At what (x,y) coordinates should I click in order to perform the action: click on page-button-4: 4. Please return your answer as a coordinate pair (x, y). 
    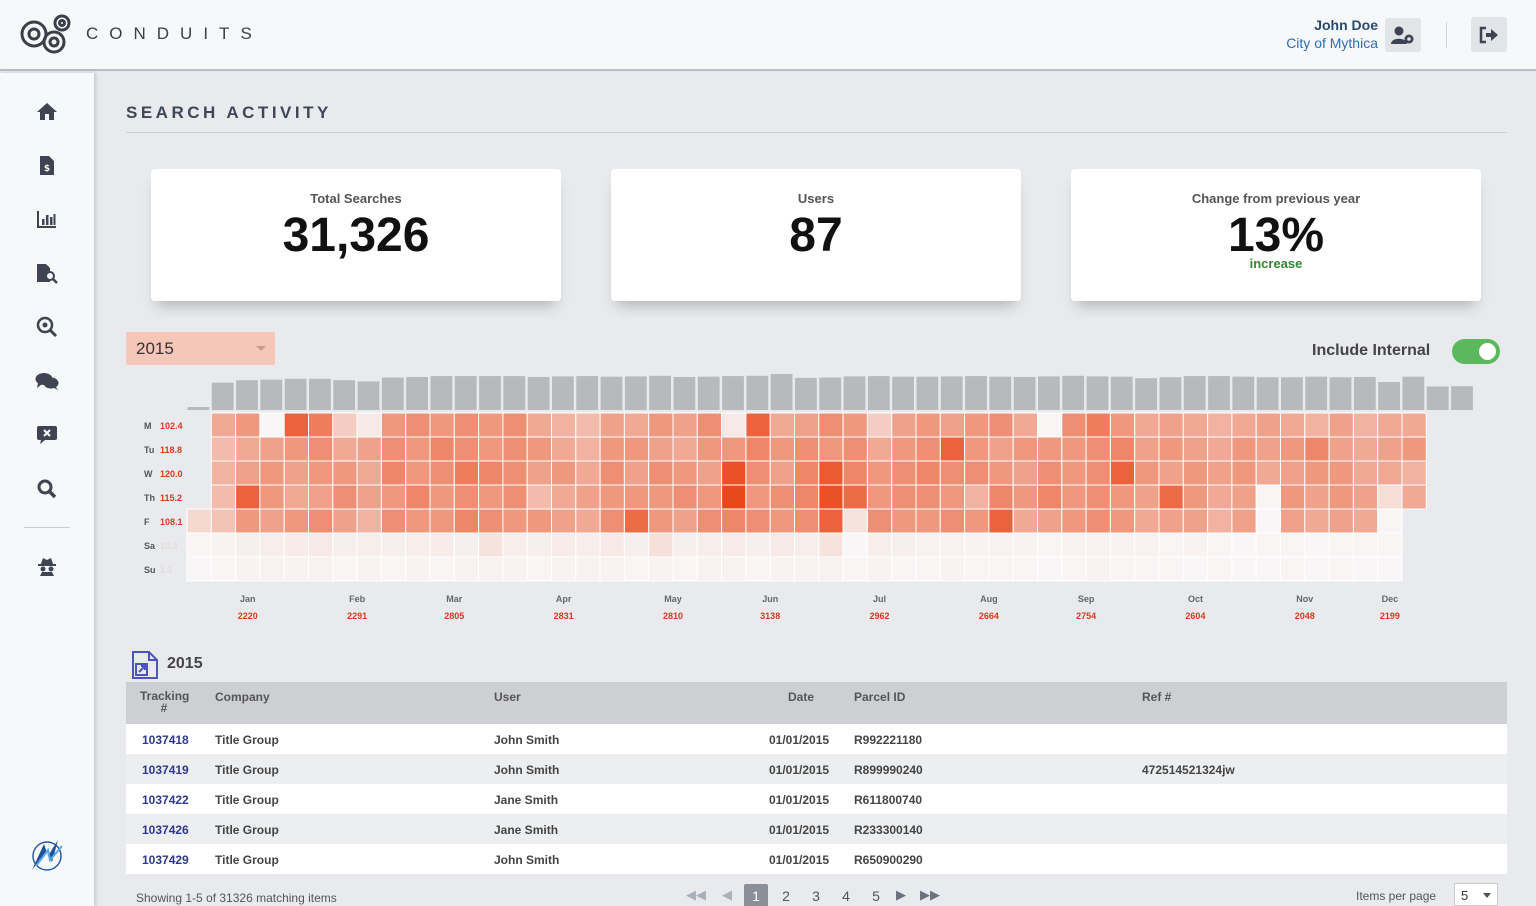
    Looking at the image, I should click on (846, 896).